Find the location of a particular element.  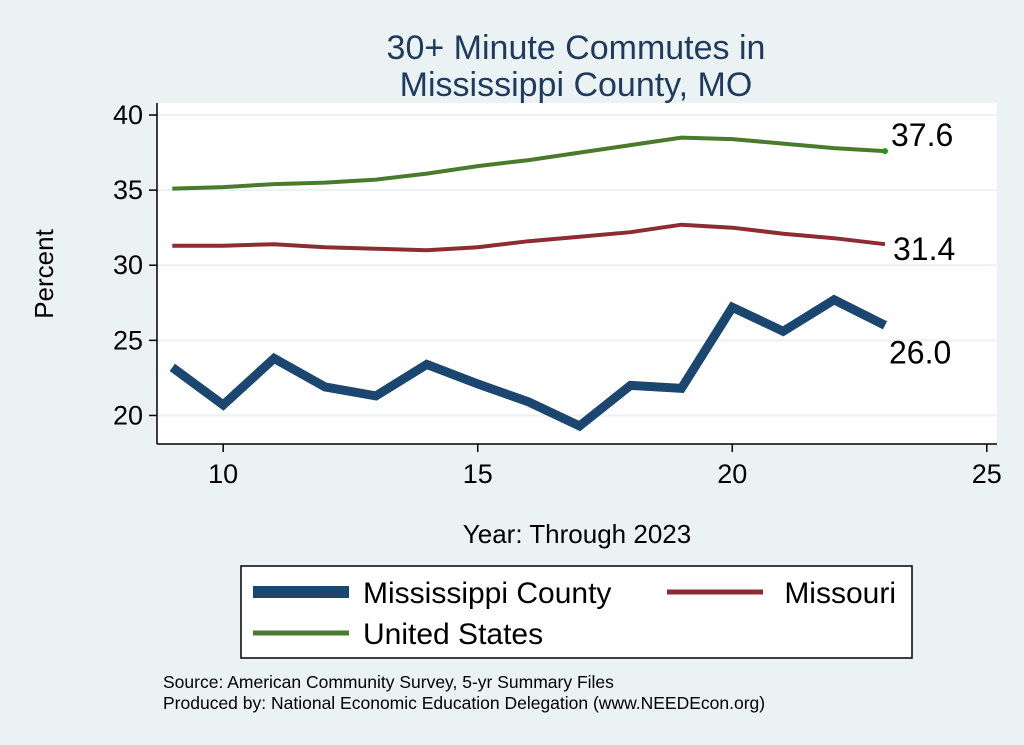

chart-title-line-2: Mississippi County, MO is located at coordinates (576, 85).